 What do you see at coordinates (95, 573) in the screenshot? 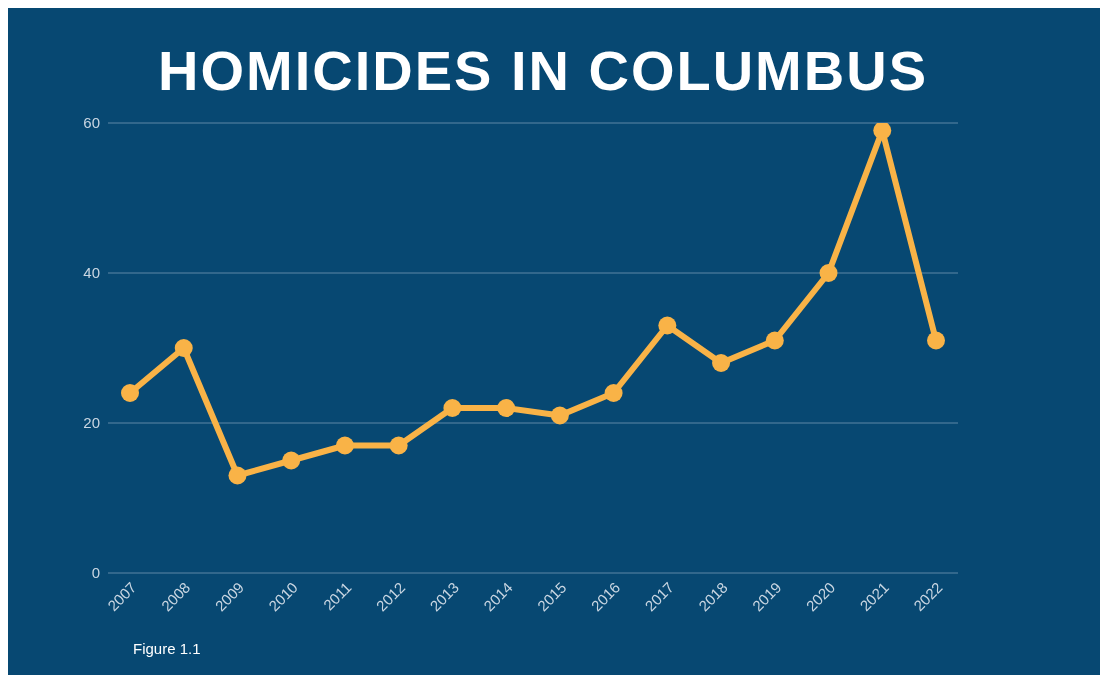
I see `y-tick-label: 0` at bounding box center [95, 573].